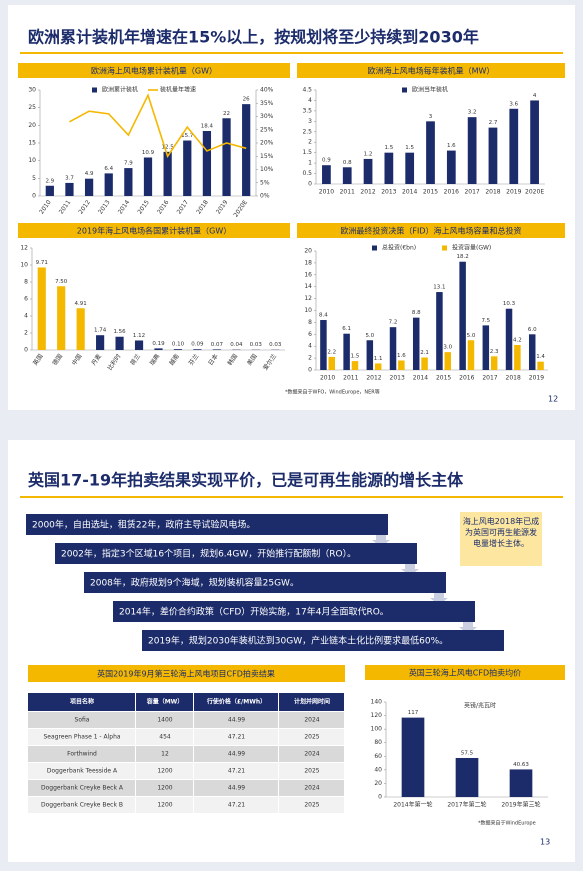 The image size is (583, 871). What do you see at coordinates (409, 192) in the screenshot?
I see `x-tick-label: 2014` at bounding box center [409, 192].